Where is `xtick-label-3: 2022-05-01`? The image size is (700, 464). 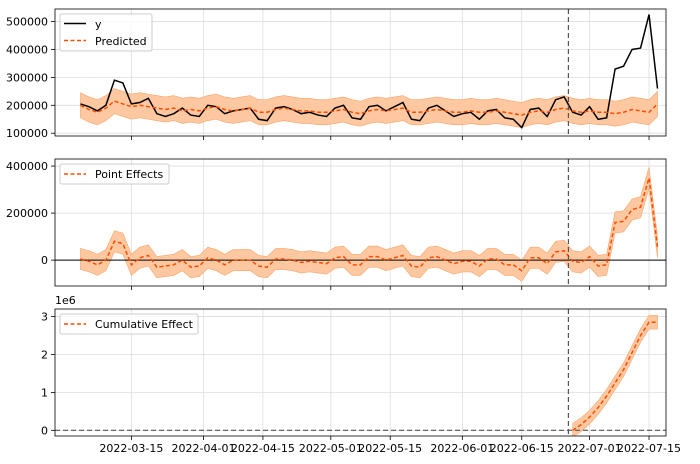
xtick-label-3: 2022-05-01 is located at coordinates (331, 448).